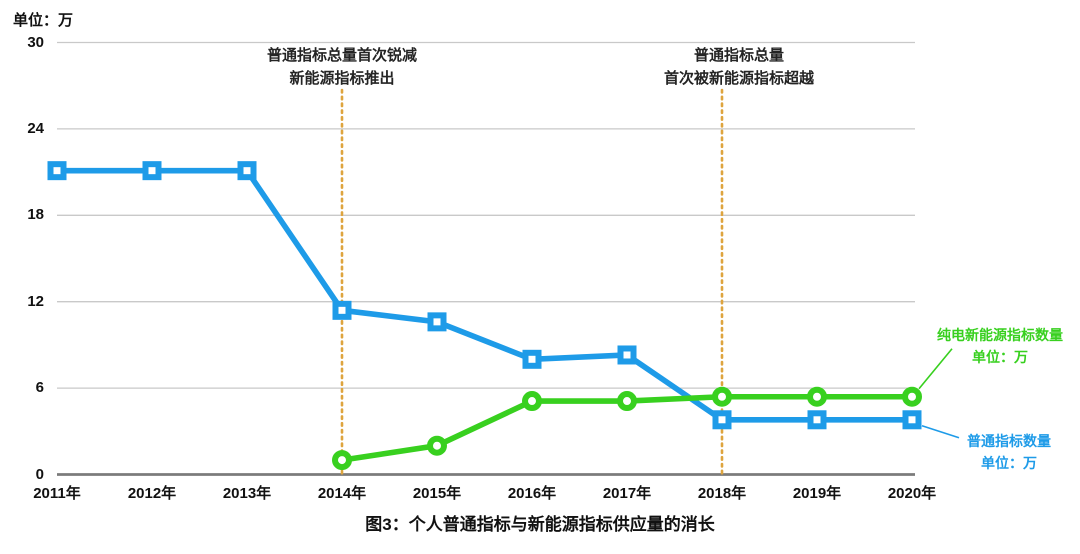 The image size is (1080, 554). I want to click on x-tick-label: 2017年, so click(627, 493).